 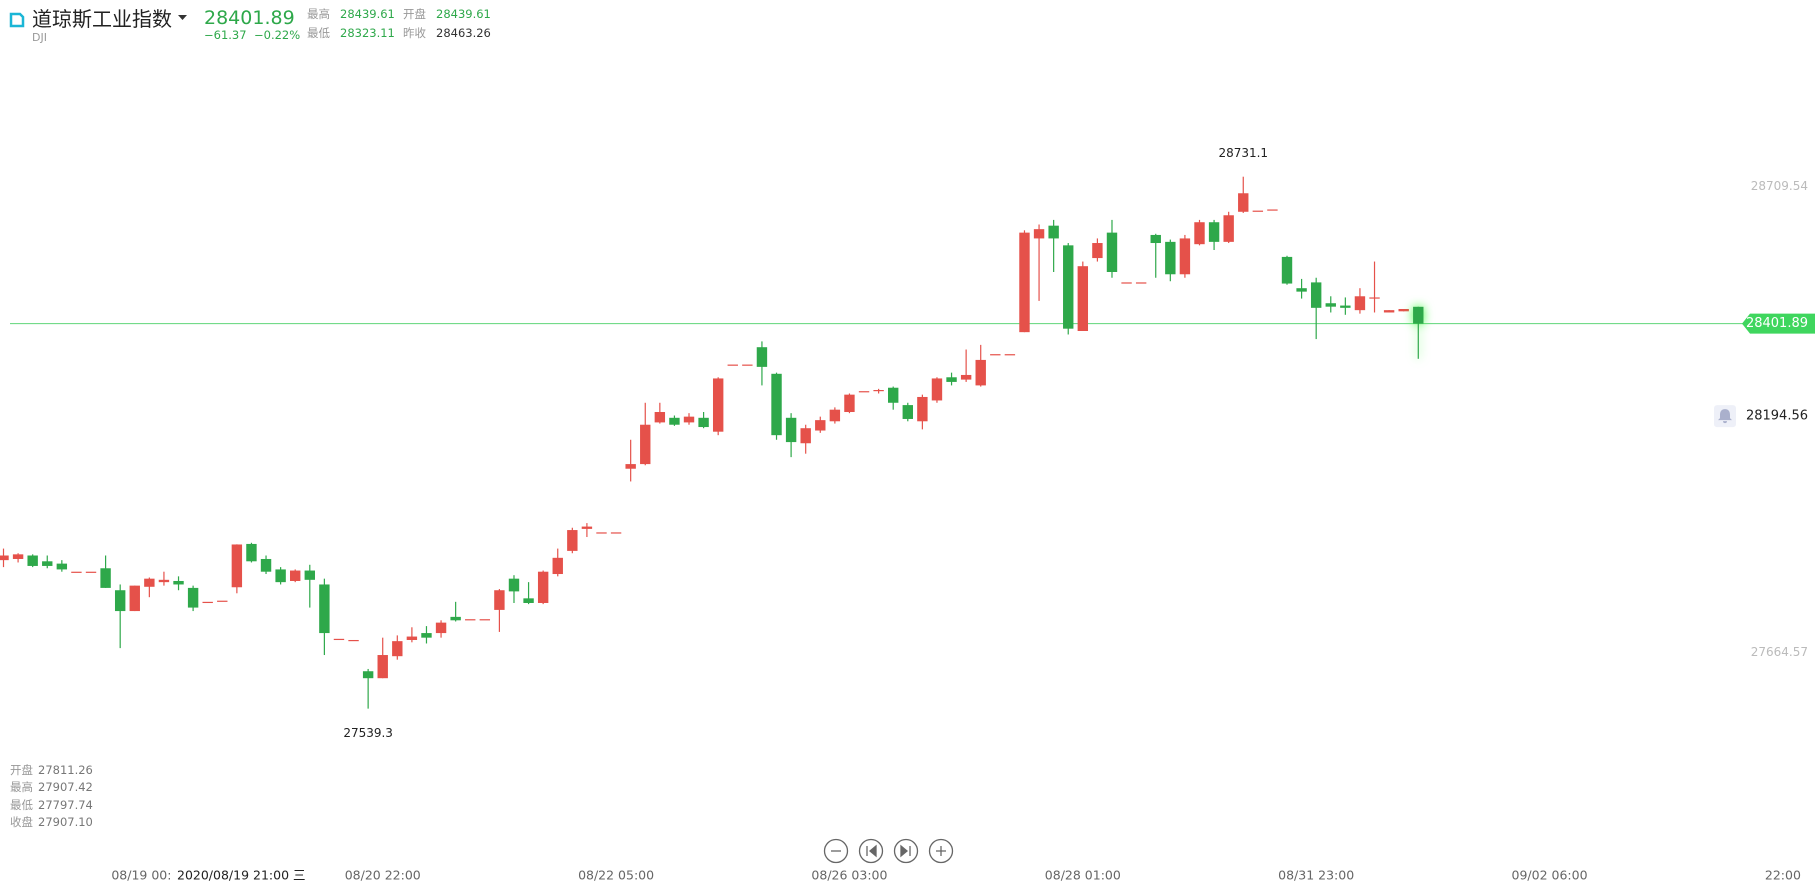 What do you see at coordinates (941, 851) in the screenshot?
I see `zoom-in-button` at bounding box center [941, 851].